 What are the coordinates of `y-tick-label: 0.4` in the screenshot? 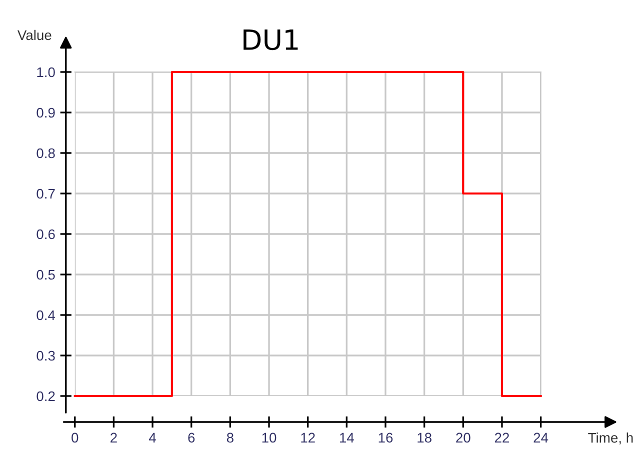 It's located at (46, 315).